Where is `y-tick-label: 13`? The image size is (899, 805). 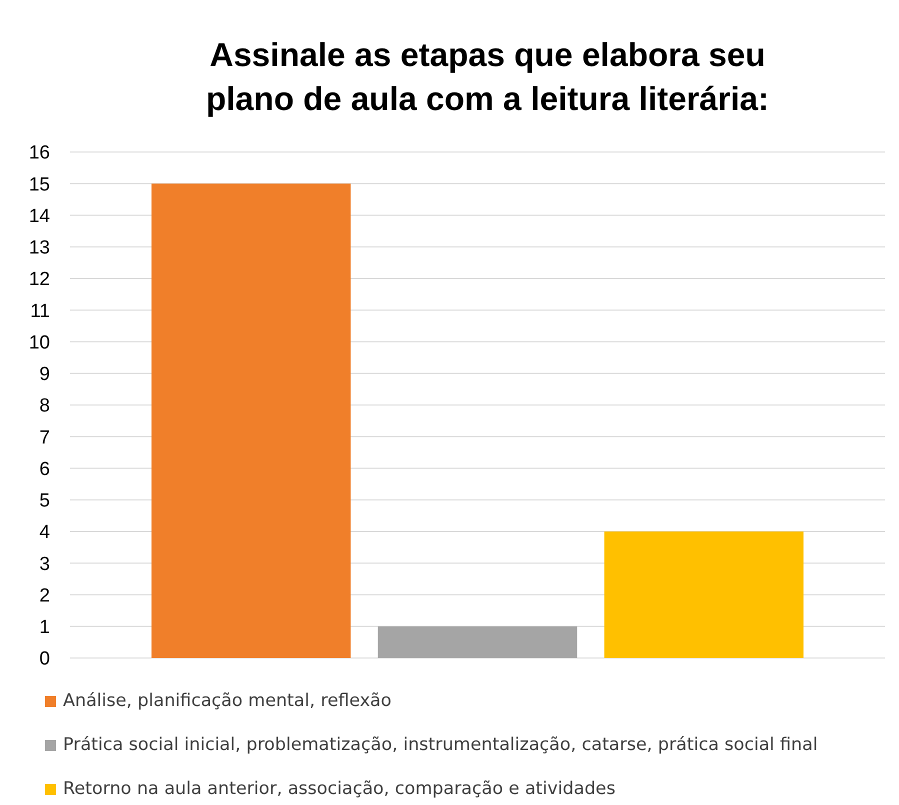 y-tick-label: 13 is located at coordinates (39, 248).